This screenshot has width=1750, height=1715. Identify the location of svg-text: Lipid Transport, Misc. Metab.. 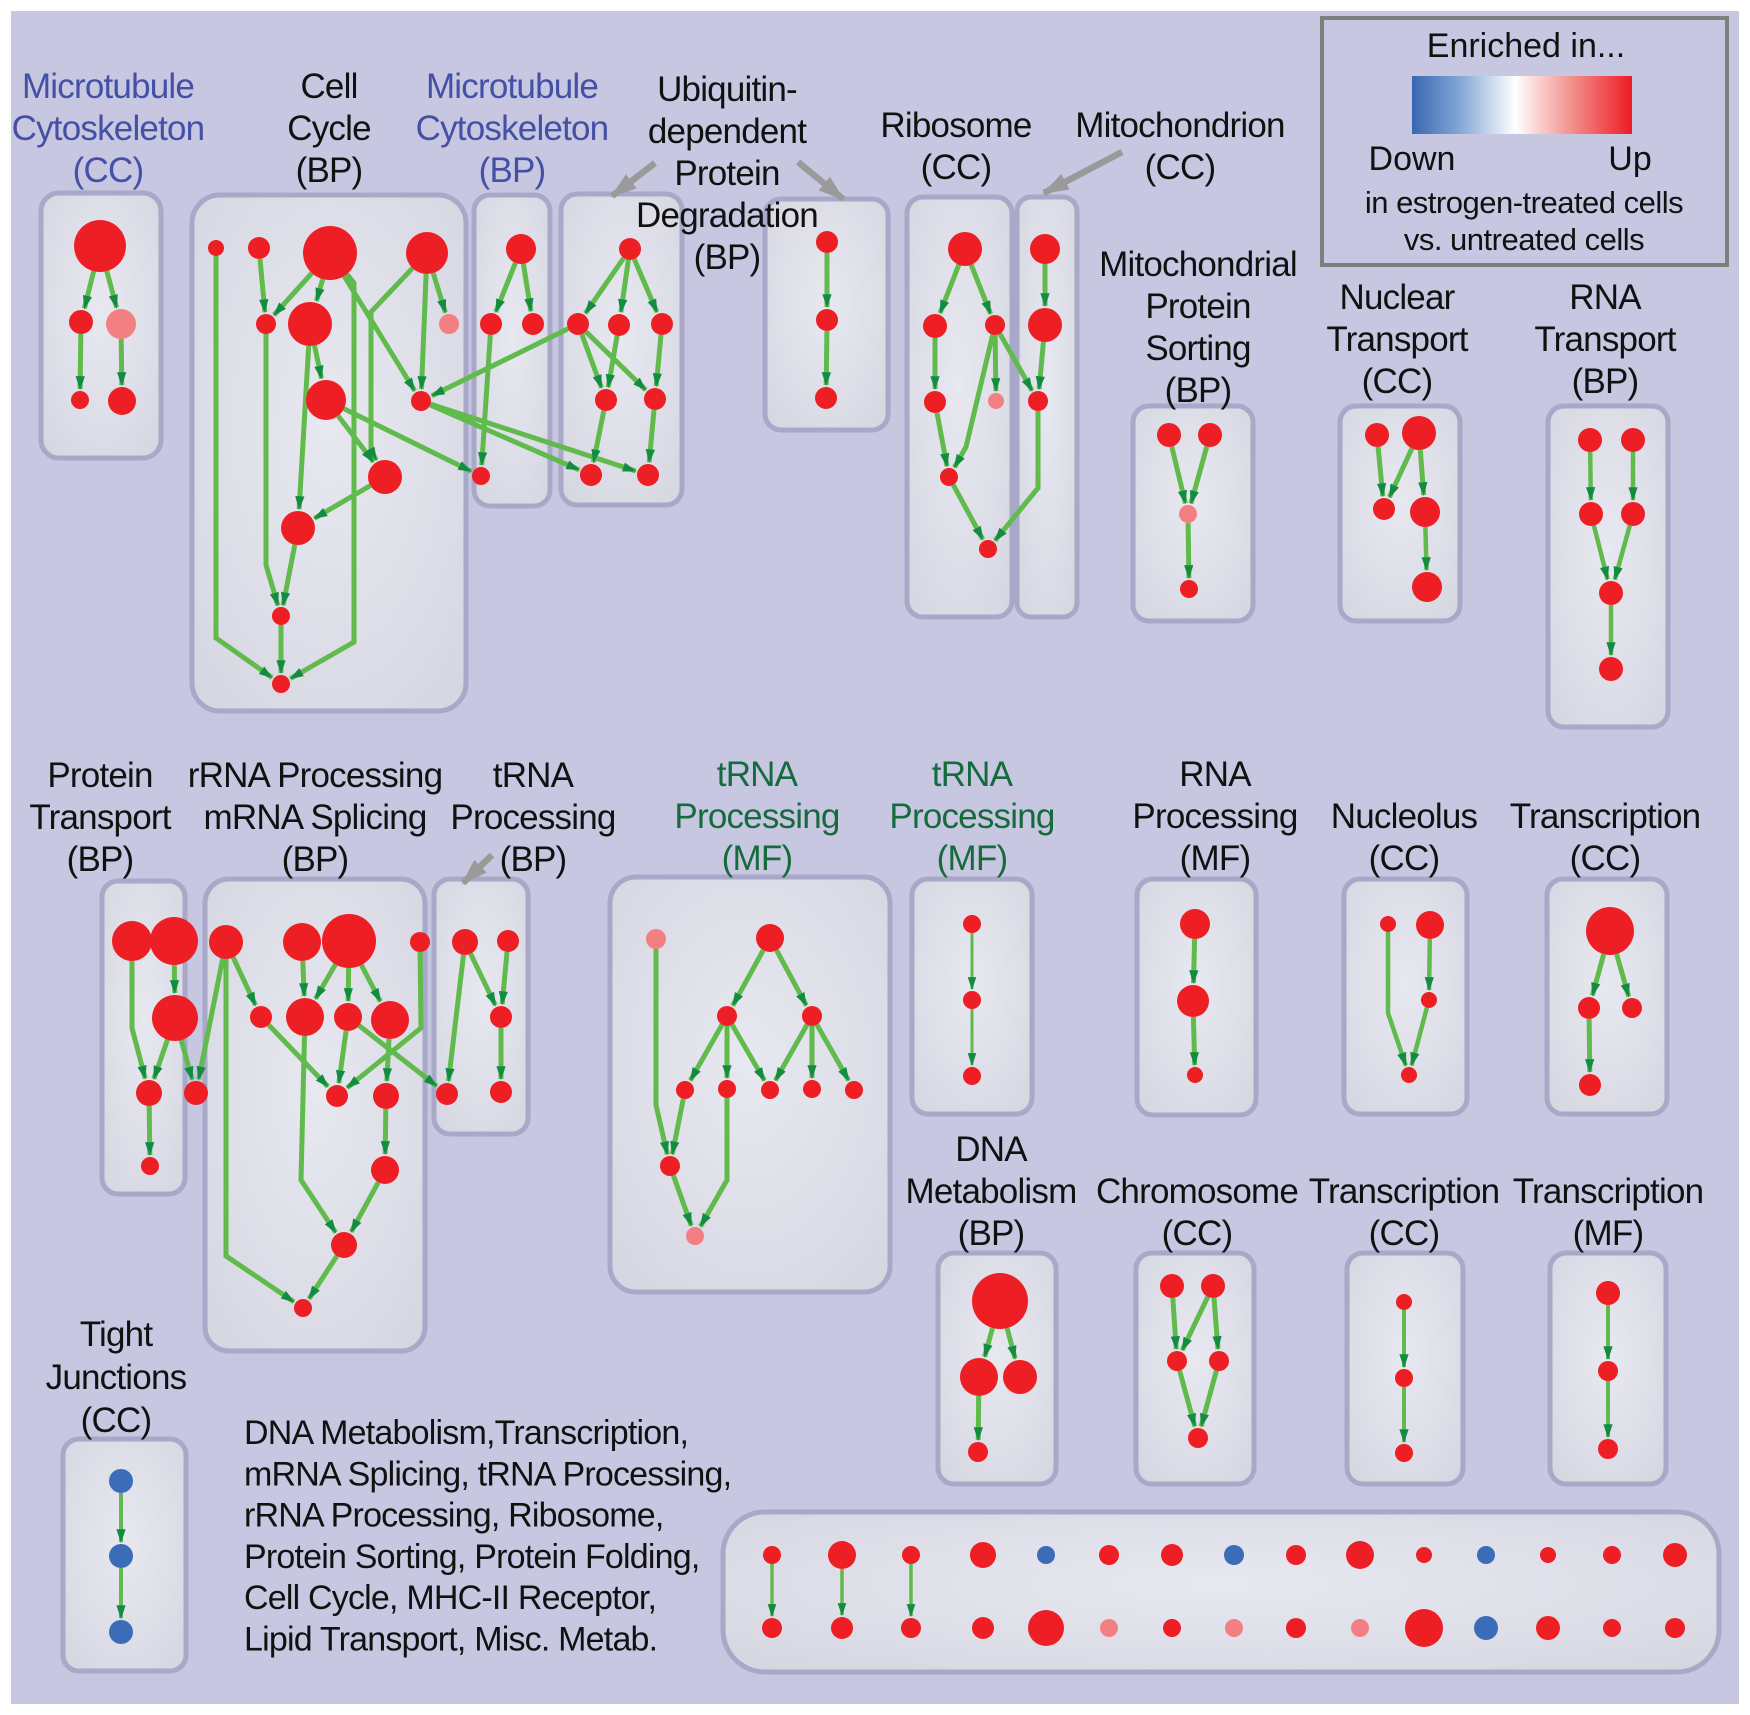
(450, 1640).